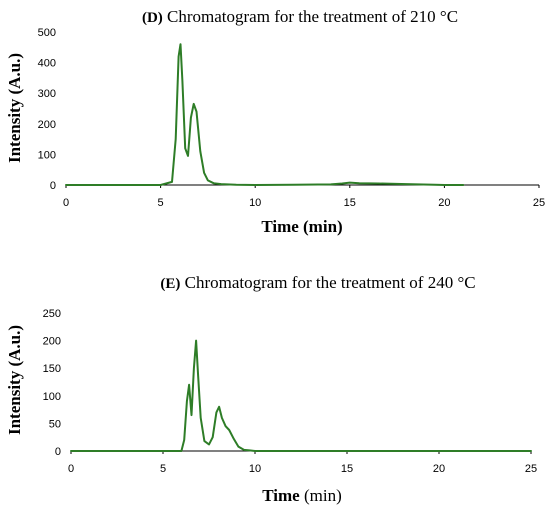 This screenshot has height=520, width=550. What do you see at coordinates (71, 469) in the screenshot?
I see `chart-e-x-tick-label: 0` at bounding box center [71, 469].